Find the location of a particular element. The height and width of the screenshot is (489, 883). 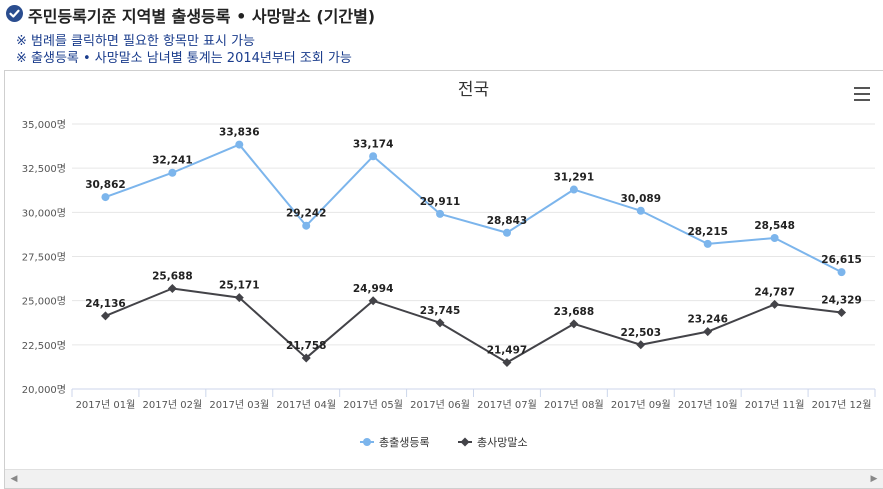

data-label: 31,291 is located at coordinates (574, 178).